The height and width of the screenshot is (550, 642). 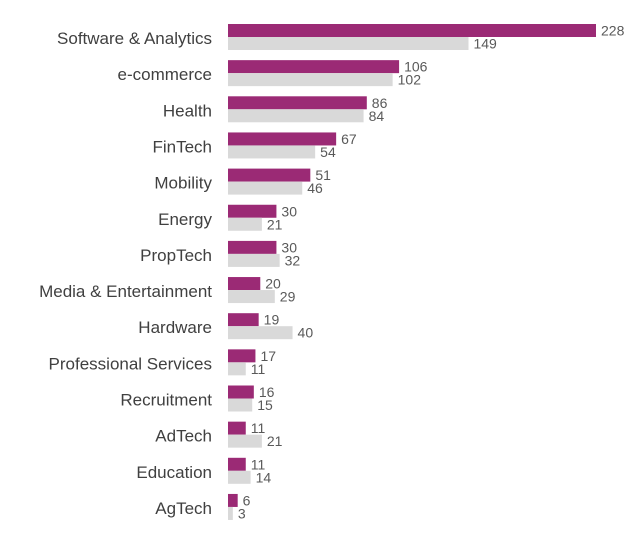 I want to click on data-label-e-commerce-series-2: 102, so click(x=410, y=80).